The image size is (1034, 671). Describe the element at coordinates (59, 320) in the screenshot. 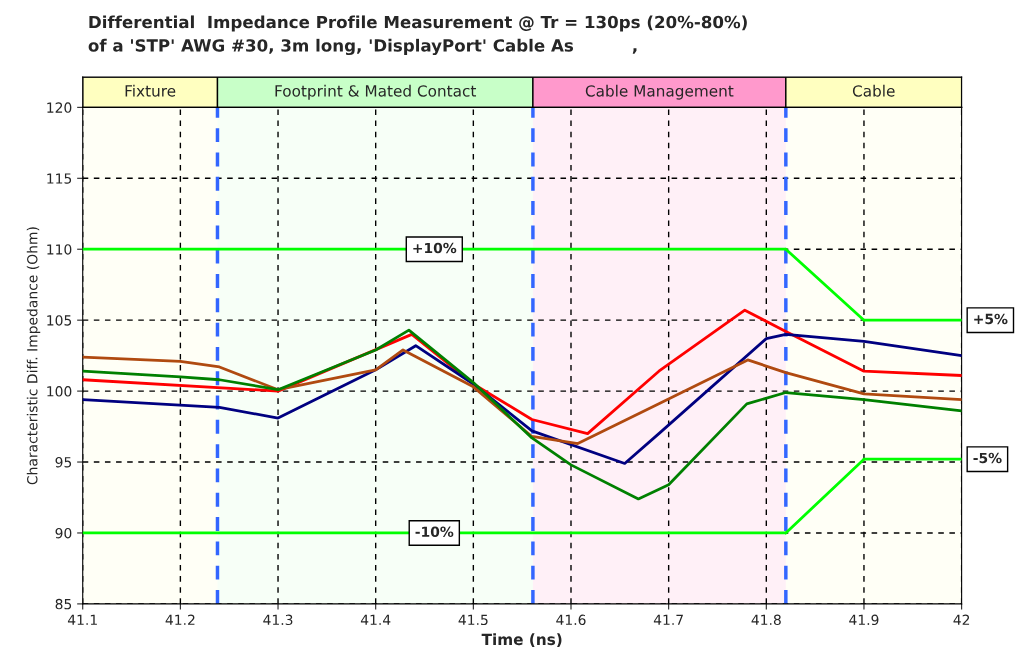

I see `y-tick-label: 105` at that location.